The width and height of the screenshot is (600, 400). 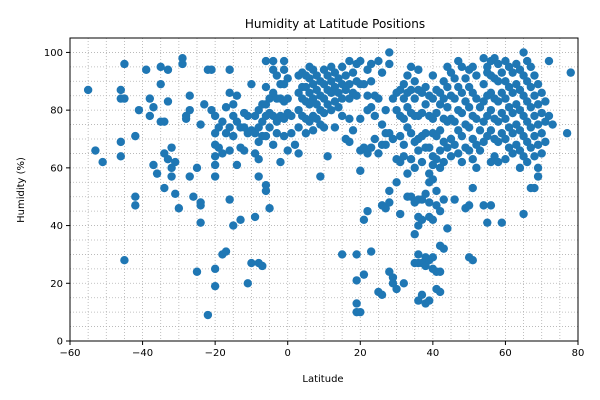 What do you see at coordinates (432, 353) in the screenshot?
I see `x-tick-label: 40` at bounding box center [432, 353].